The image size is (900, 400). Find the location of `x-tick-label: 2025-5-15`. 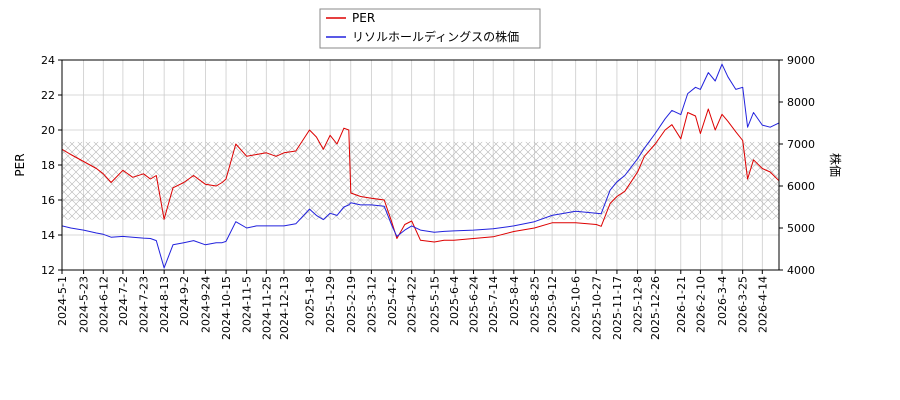

x-tick-label: 2025-5-15 is located at coordinates (434, 304).